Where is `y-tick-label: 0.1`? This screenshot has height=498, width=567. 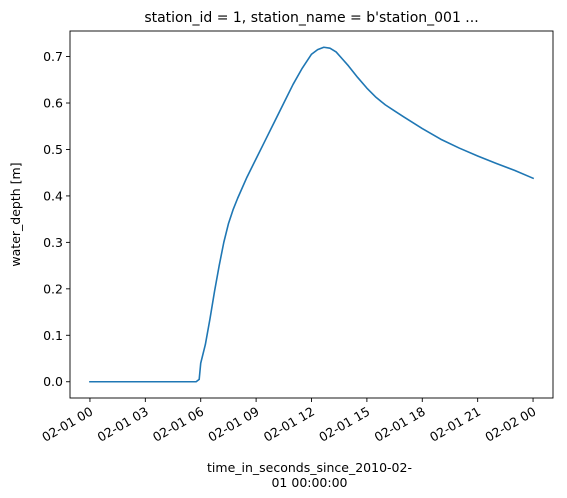 y-tick-label: 0.1 is located at coordinates (53, 335).